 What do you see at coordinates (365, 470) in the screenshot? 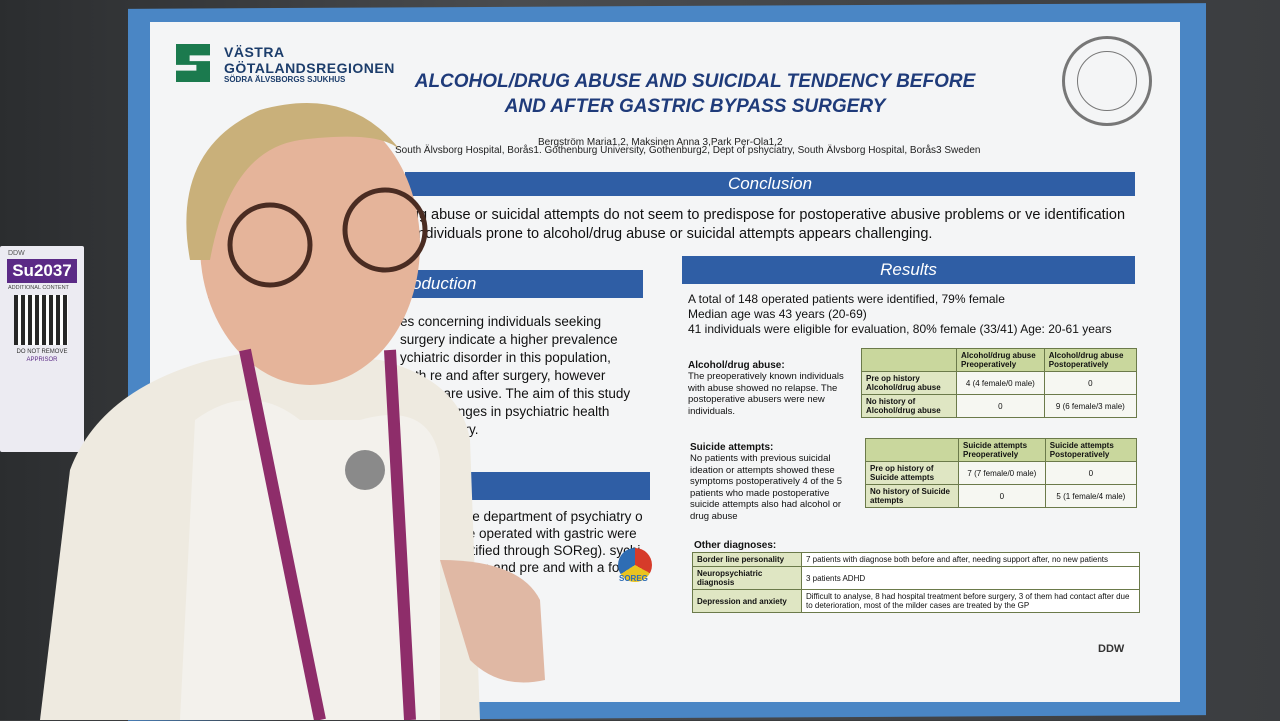
I see `microphone-icon` at bounding box center [365, 470].